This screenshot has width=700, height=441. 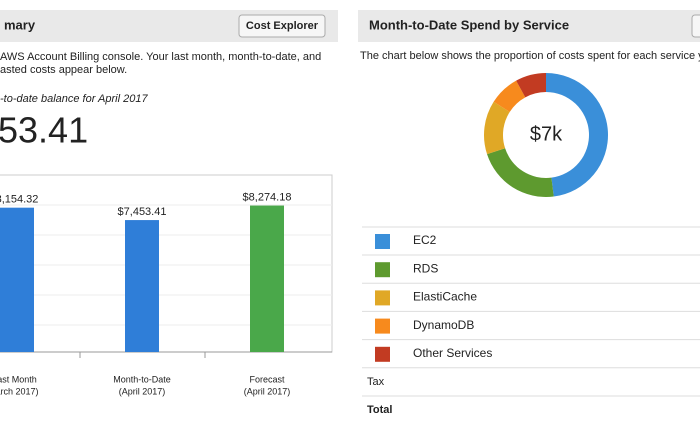 I want to click on bar-value-label: $7,453.41, so click(x=142, y=212).